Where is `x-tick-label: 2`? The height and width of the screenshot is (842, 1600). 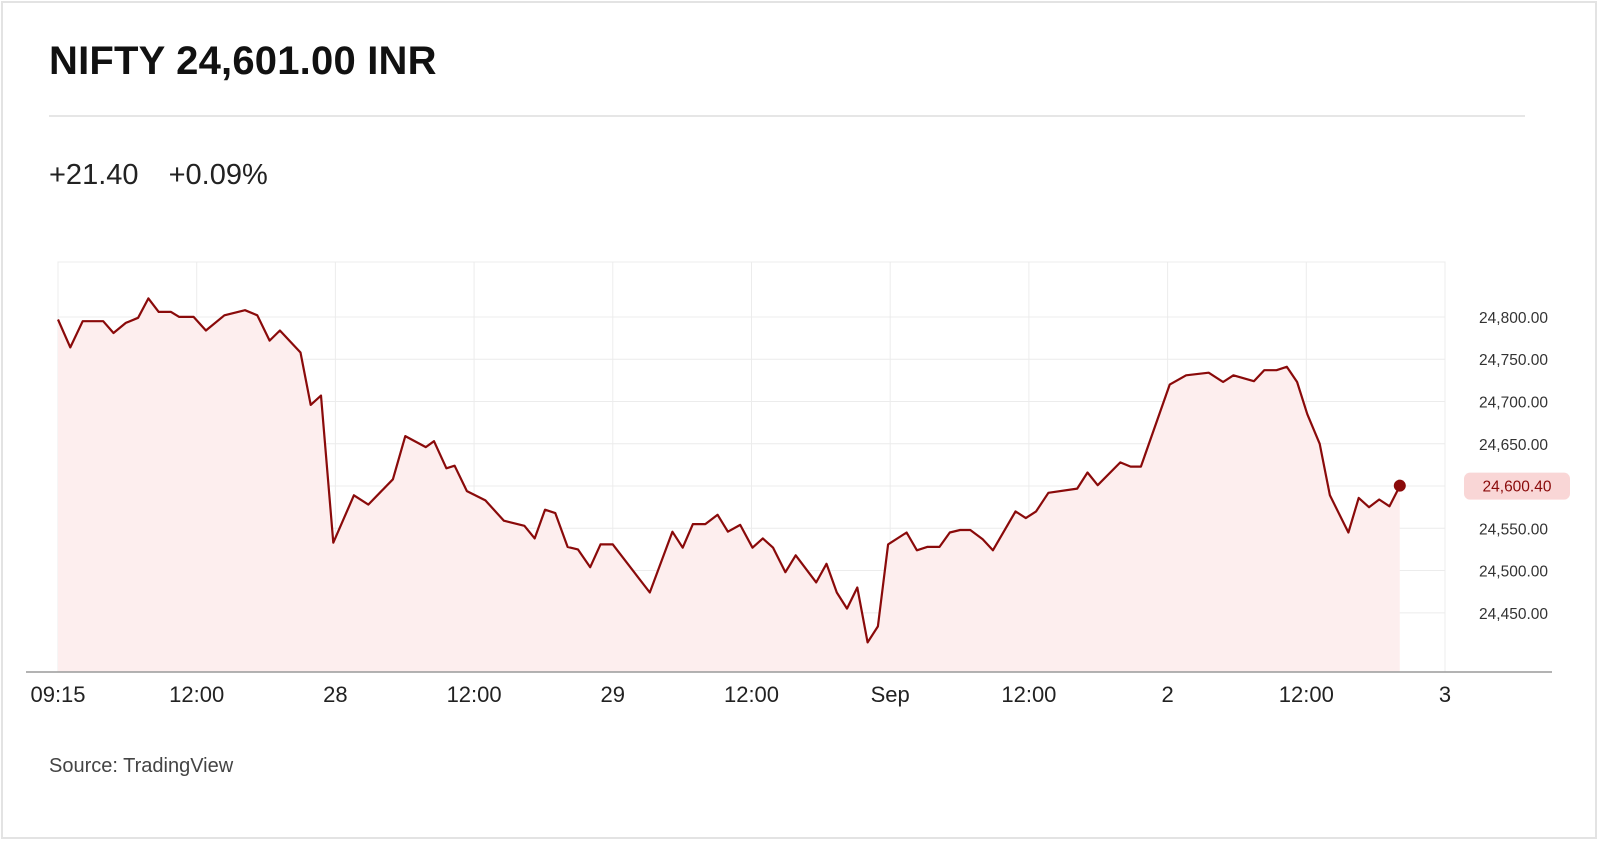 x-tick-label: 2 is located at coordinates (1167, 694).